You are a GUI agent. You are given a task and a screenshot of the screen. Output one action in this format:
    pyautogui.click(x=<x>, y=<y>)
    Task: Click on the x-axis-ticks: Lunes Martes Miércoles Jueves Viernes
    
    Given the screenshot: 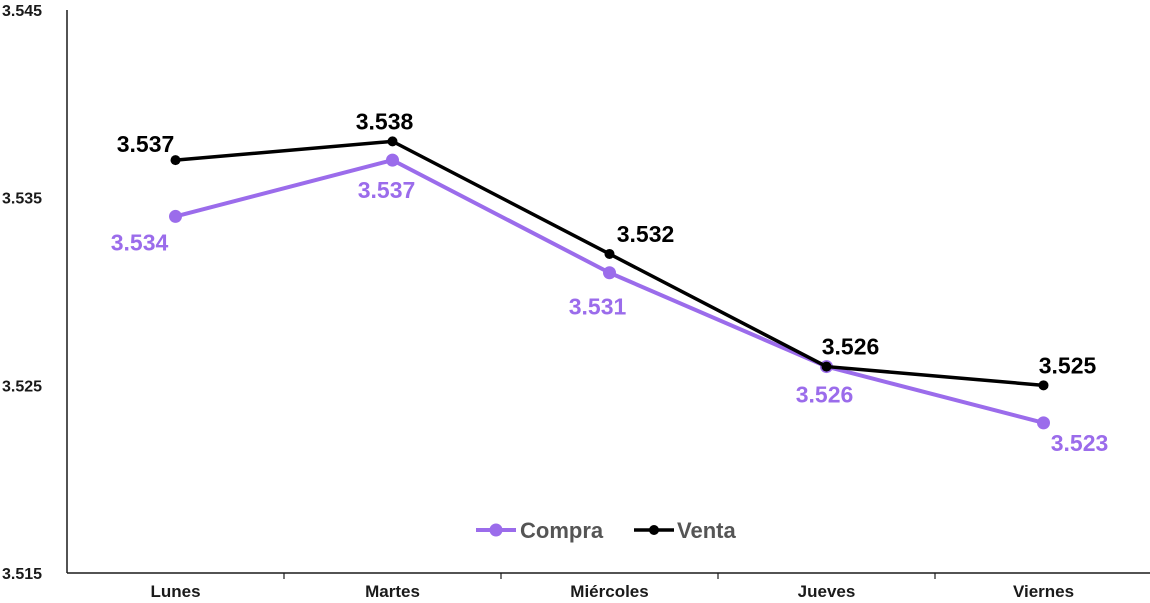 What is the action you would take?
    pyautogui.click(x=612, y=587)
    